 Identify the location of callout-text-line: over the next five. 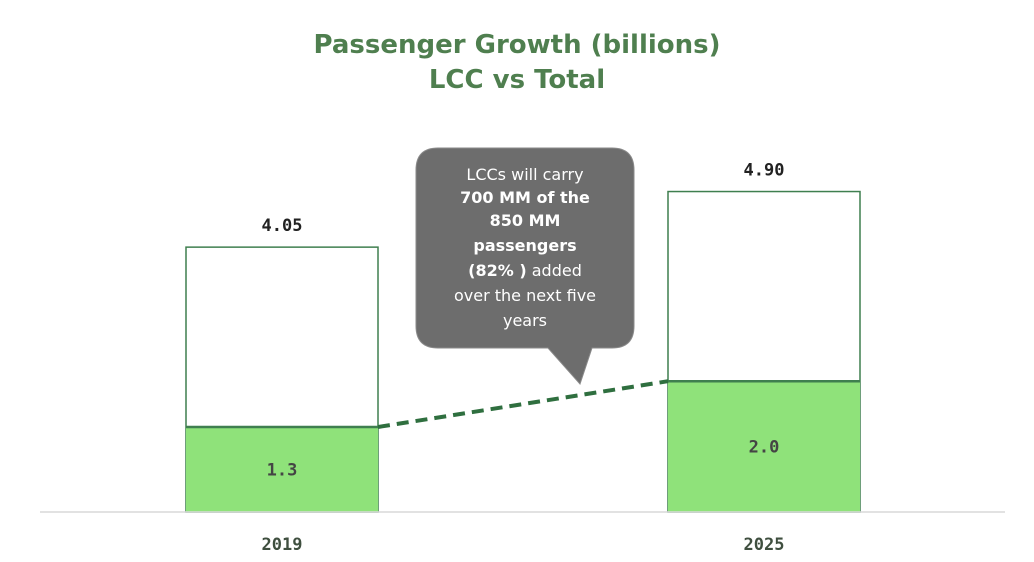
(525, 295).